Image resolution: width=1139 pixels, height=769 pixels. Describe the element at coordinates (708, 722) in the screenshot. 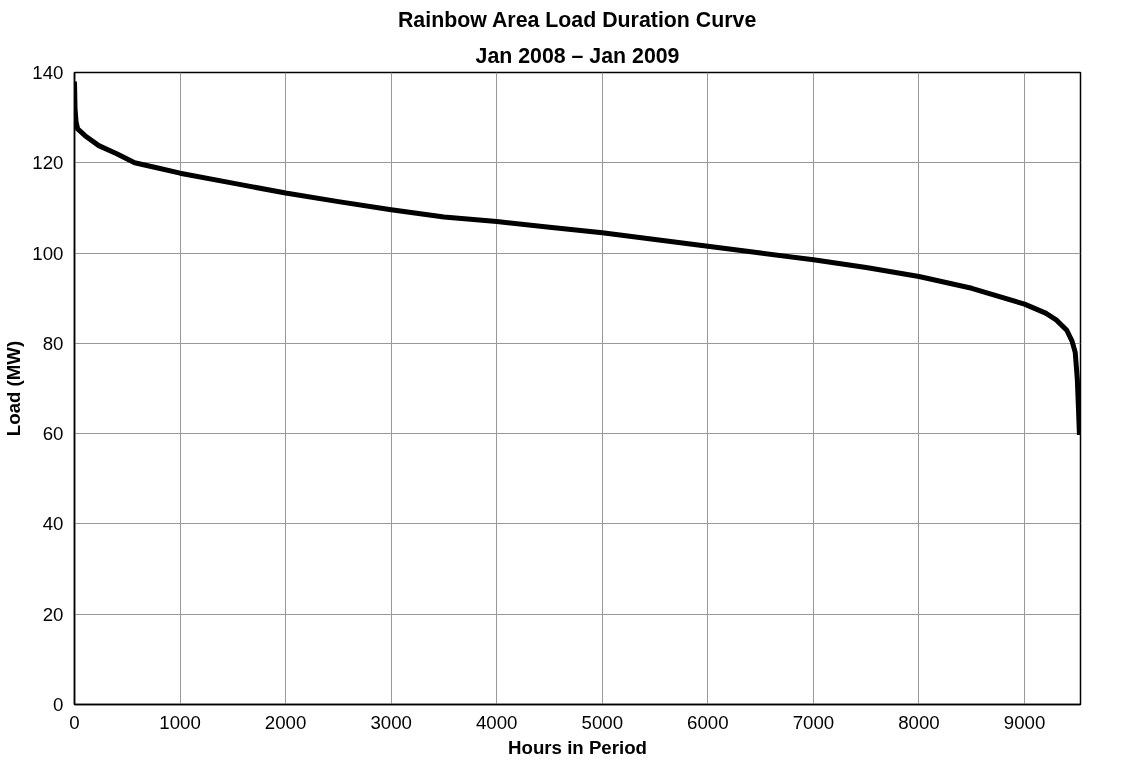

I see `x-tick-label: 6000` at that location.